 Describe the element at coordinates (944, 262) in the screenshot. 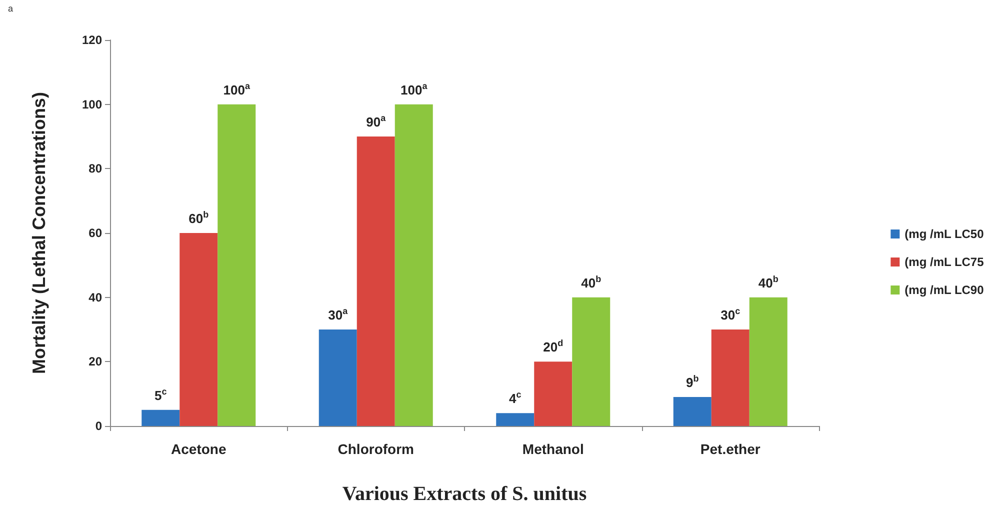

I see `legend-label: (mg /mL LC75` at that location.